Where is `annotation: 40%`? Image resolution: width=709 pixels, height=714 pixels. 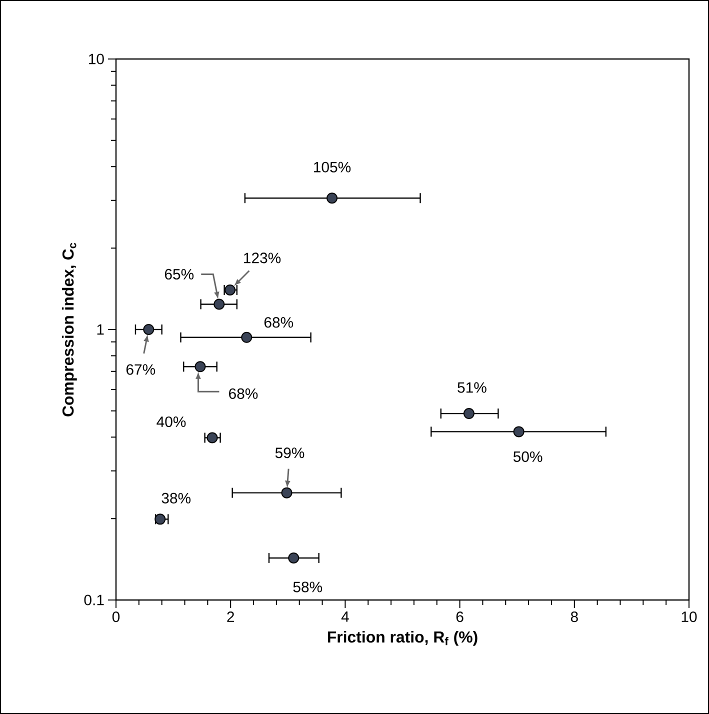
annotation: 40% is located at coordinates (171, 422).